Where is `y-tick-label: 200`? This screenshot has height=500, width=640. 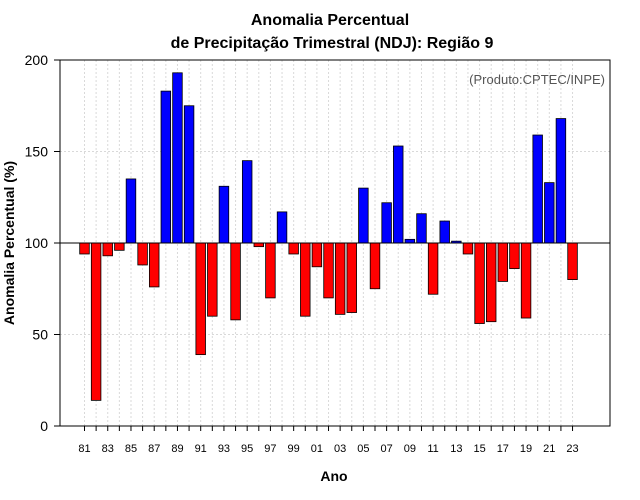 y-tick-label: 200 is located at coordinates (37, 60).